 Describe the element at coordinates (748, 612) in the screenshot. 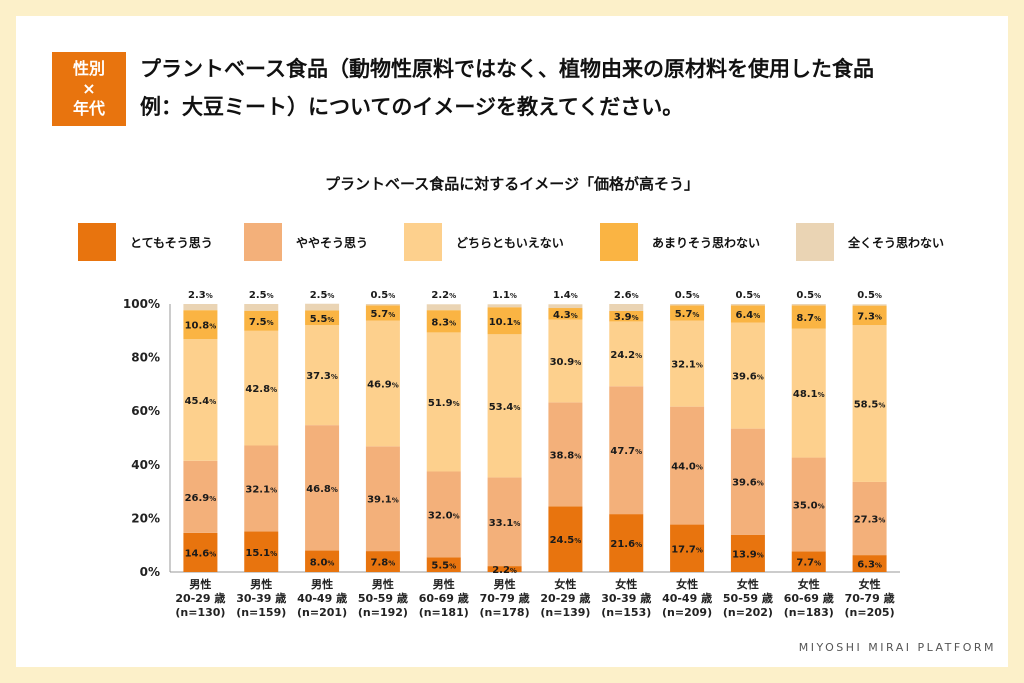

I see `category-label-n: (n=202)` at that location.